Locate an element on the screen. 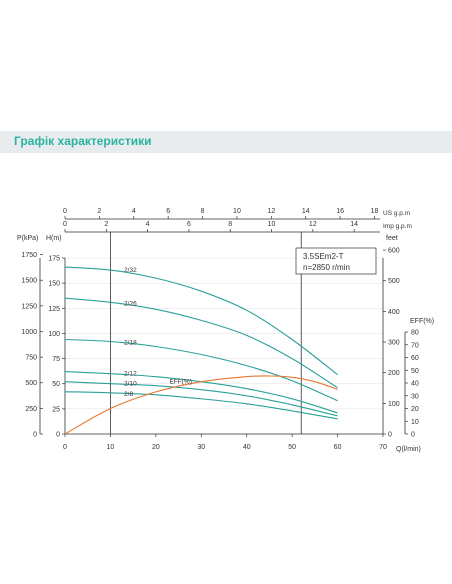  eff-tick-label: 50 is located at coordinates (415, 371).